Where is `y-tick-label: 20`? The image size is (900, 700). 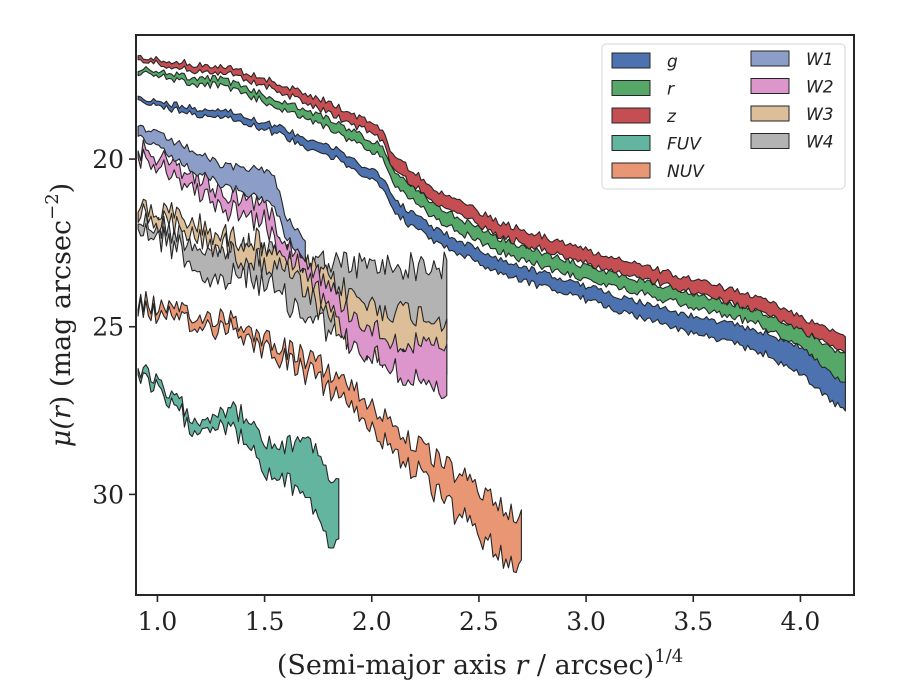 y-tick-label: 20 is located at coordinates (108, 159).